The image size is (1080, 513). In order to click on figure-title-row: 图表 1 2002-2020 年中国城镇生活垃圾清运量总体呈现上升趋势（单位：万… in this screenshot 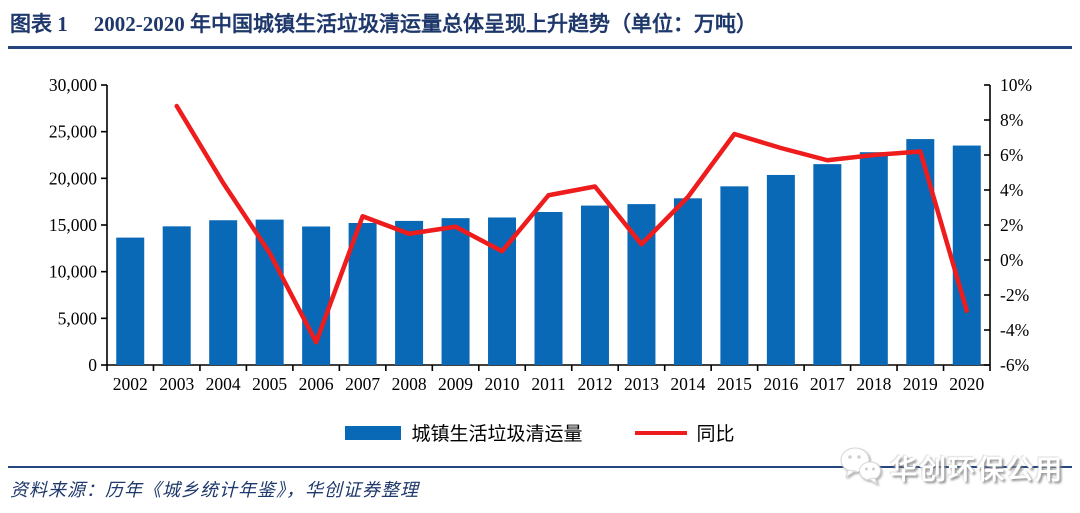, I will do `click(540, 23)`.